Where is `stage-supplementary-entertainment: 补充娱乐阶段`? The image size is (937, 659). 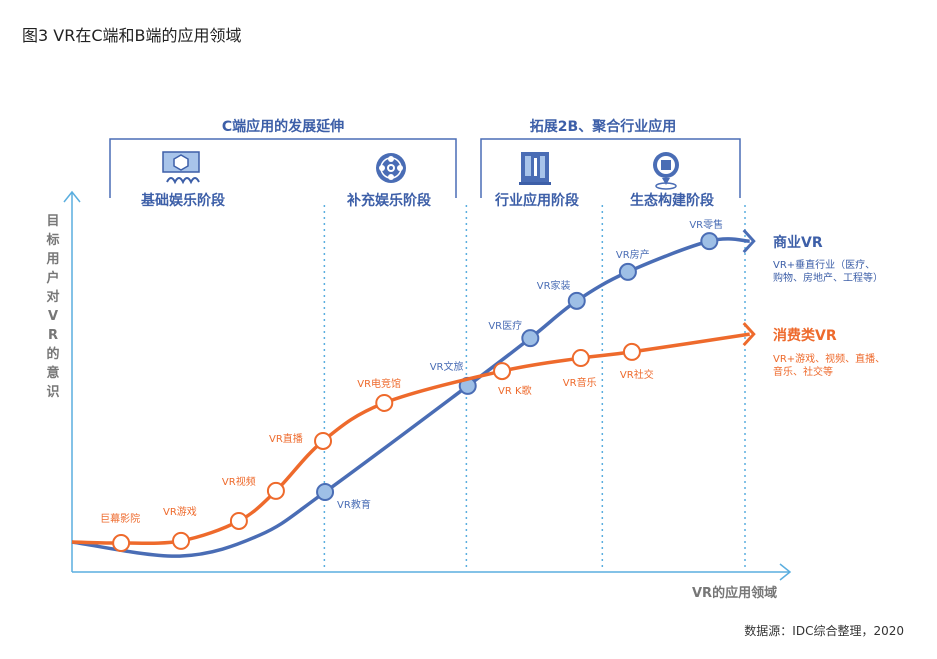
stage-supplementary-entertainment: 补充娱乐阶段 is located at coordinates (389, 200).